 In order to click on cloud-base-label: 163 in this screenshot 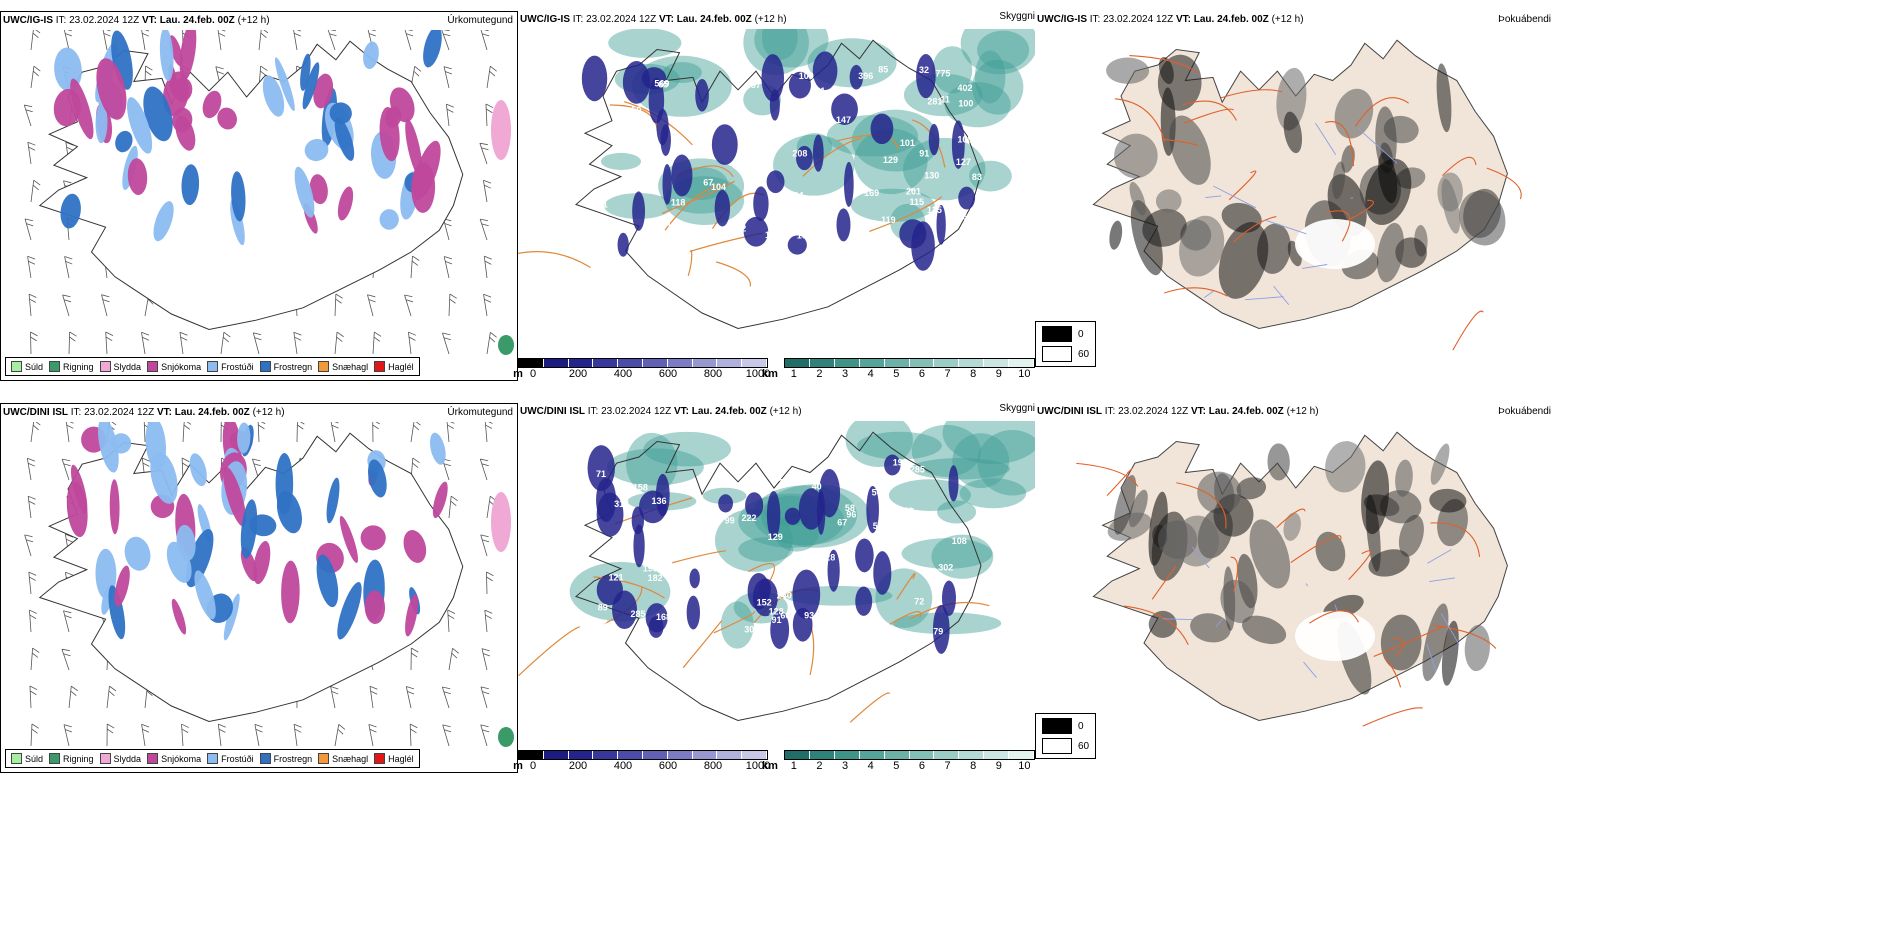, I will do `click(772, 235)`.